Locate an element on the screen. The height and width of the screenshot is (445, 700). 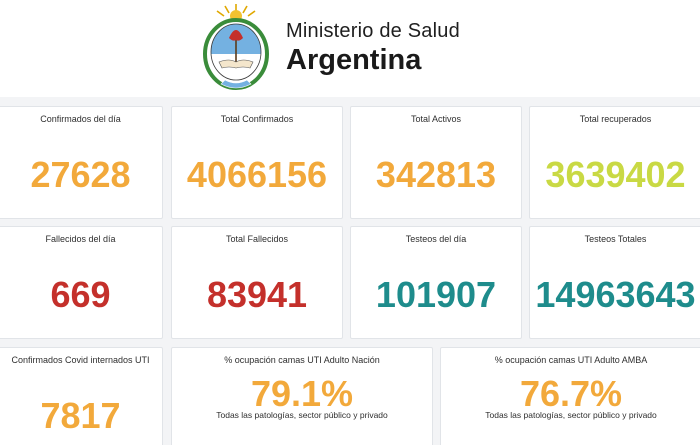
card-label: % ocupación camas UTI Adulto AMBA is located at coordinates (571, 360).